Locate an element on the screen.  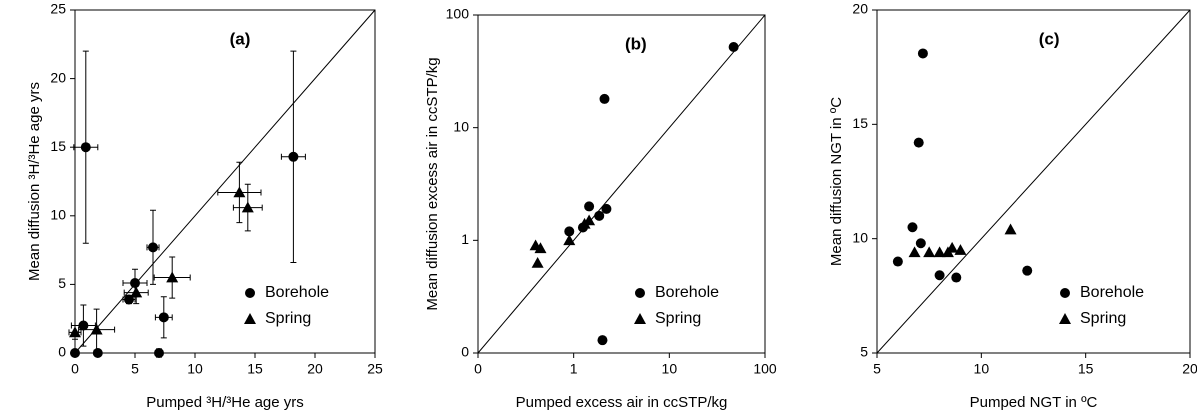
x-tick-label: 100 is located at coordinates (765, 369).